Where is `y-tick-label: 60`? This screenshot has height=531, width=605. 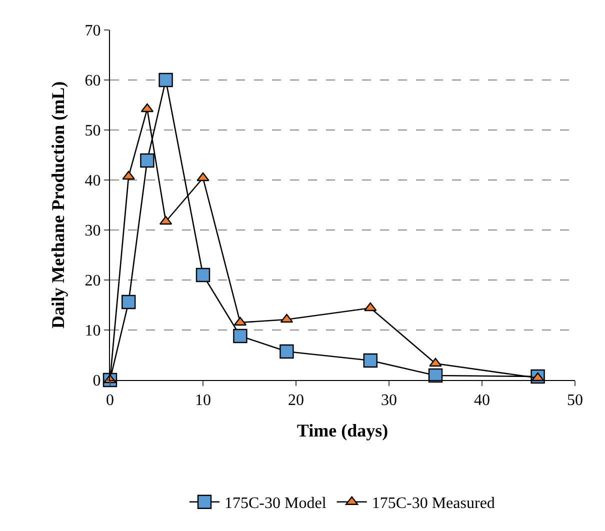
y-tick-label: 60 is located at coordinates (92, 81).